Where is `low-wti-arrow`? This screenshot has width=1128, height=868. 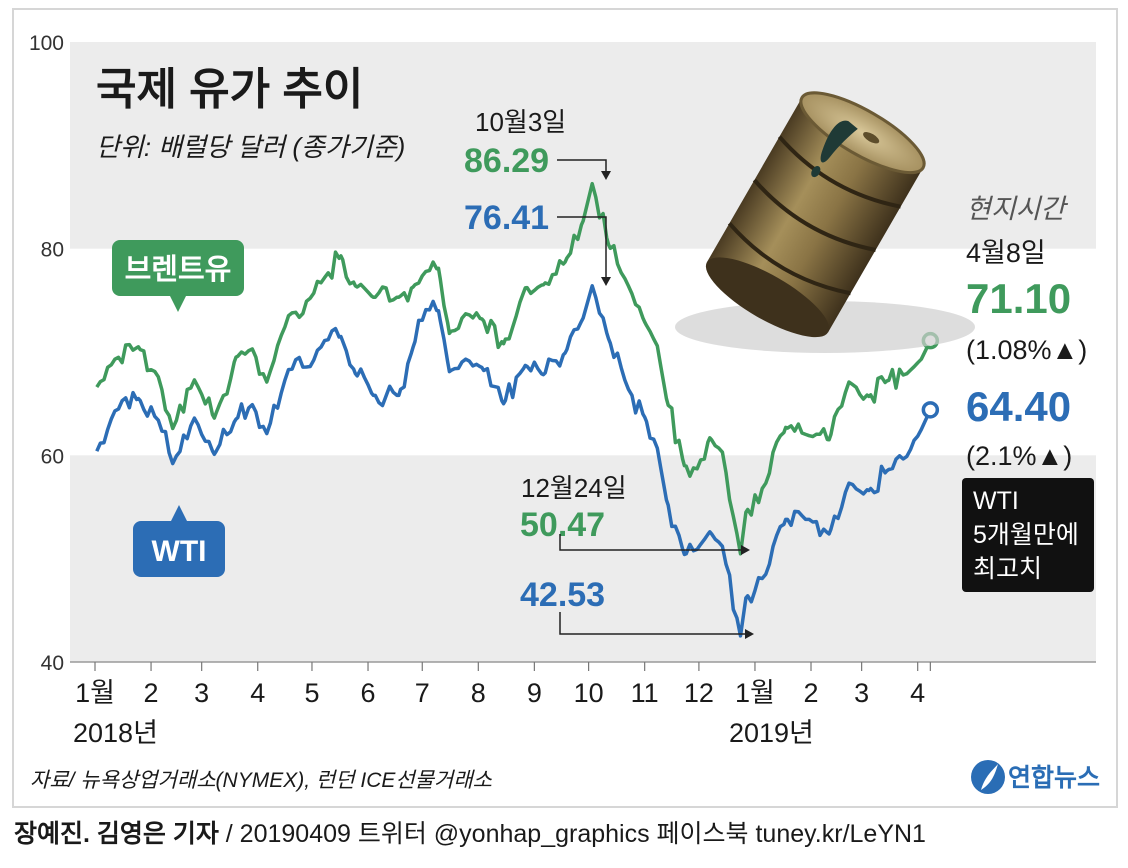 low-wti-arrow is located at coordinates (655, 623).